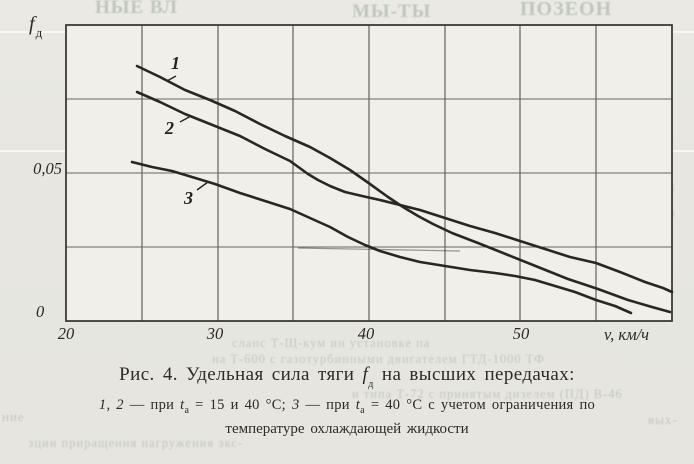 This screenshot has height=464, width=694. I want to click on origin-label: 0, so click(40, 311).